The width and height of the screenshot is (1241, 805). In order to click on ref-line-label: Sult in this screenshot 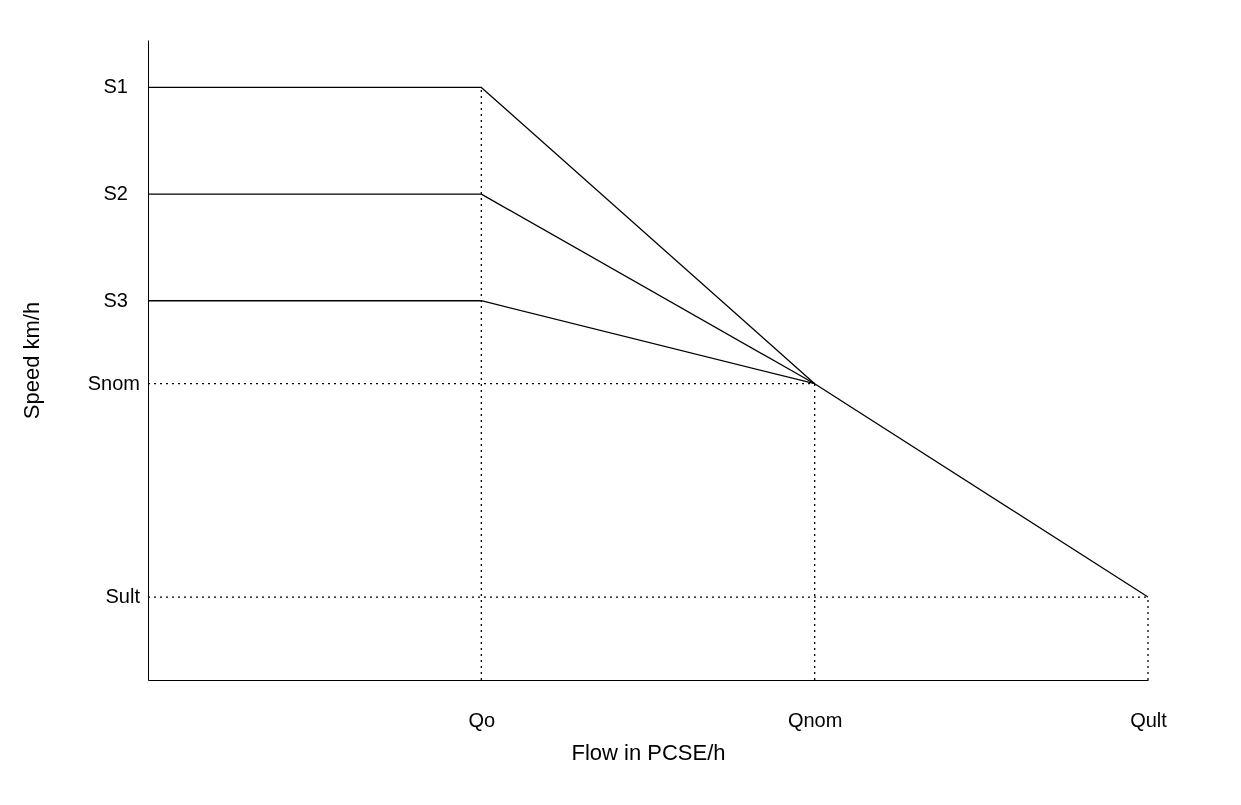, I will do `click(123, 596)`.